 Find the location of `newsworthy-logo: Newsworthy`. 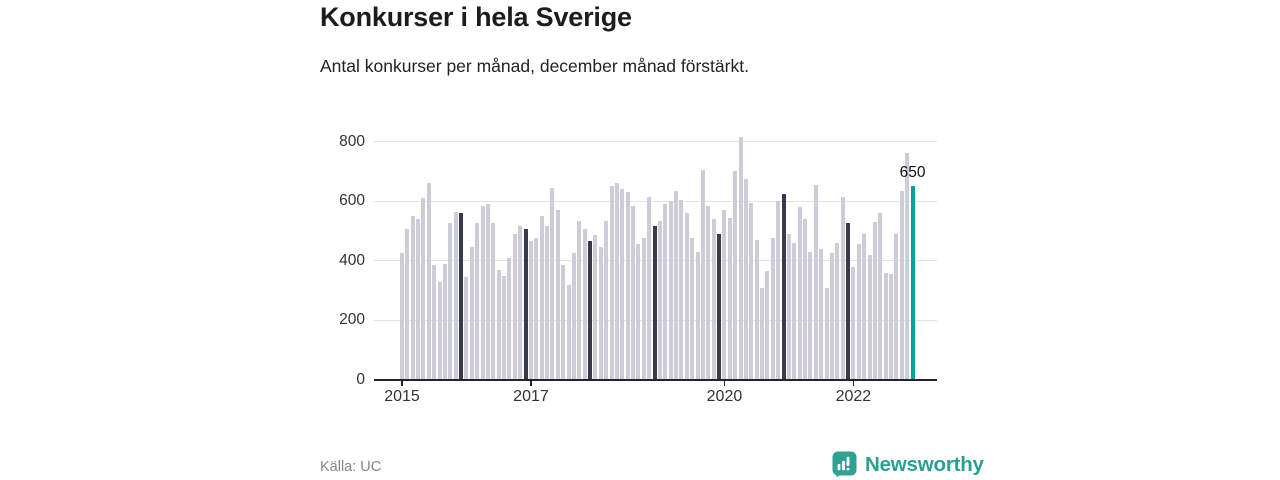

newsworthy-logo: Newsworthy is located at coordinates (908, 464).